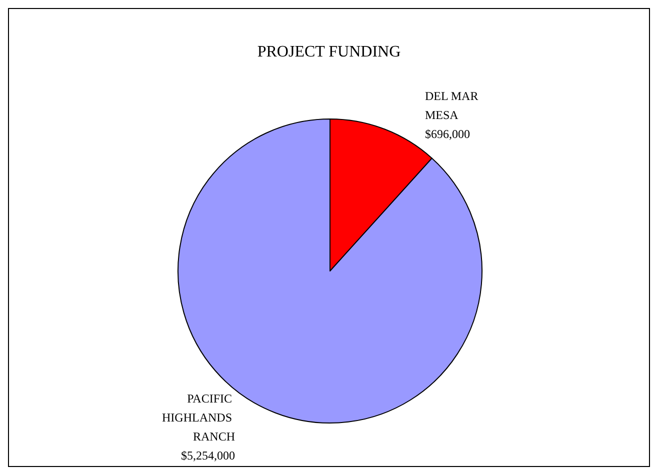 The image size is (658, 474). I want to click on chart-title: PROJECT FUNDING, so click(329, 52).